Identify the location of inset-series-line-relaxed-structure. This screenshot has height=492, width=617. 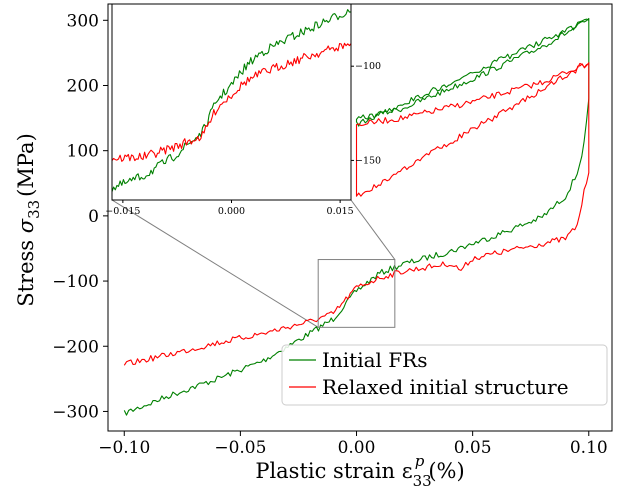
(231, 102).